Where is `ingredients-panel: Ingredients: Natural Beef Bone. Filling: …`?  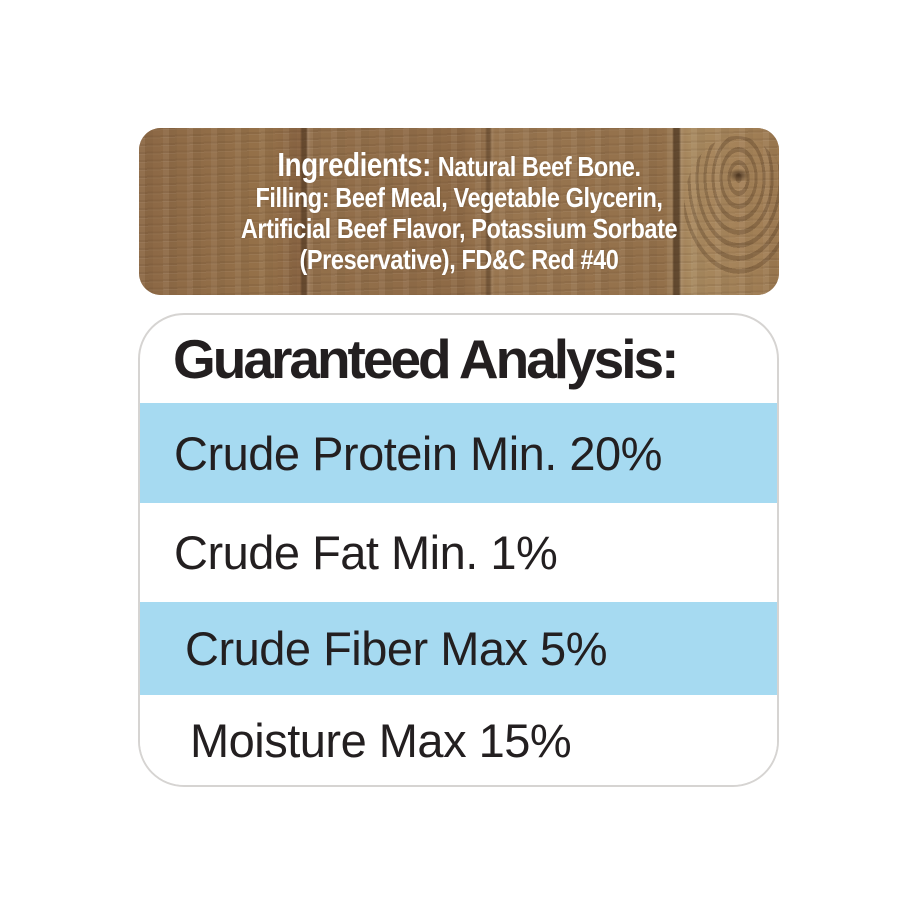
ingredients-panel: Ingredients: Natural Beef Bone. Filling: … is located at coordinates (459, 211).